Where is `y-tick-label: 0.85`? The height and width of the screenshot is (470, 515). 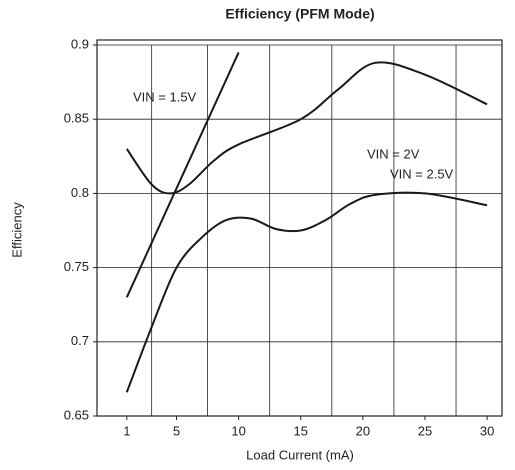 y-tick-label: 0.85 is located at coordinates (76, 118).